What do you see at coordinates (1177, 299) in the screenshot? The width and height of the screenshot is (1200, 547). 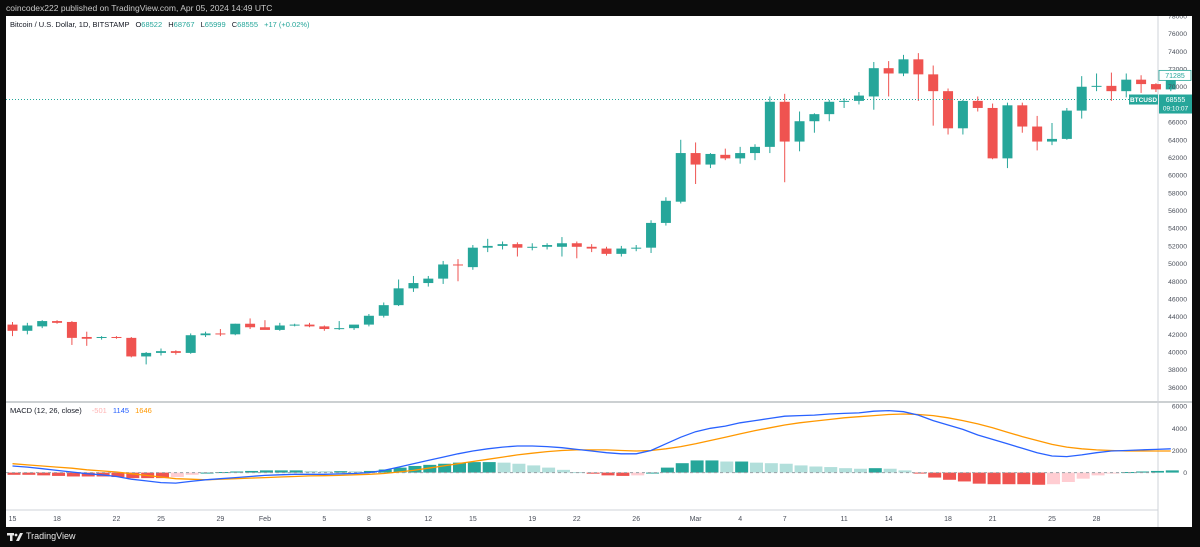 I see `price-tick-label: 46000` at bounding box center [1177, 299].